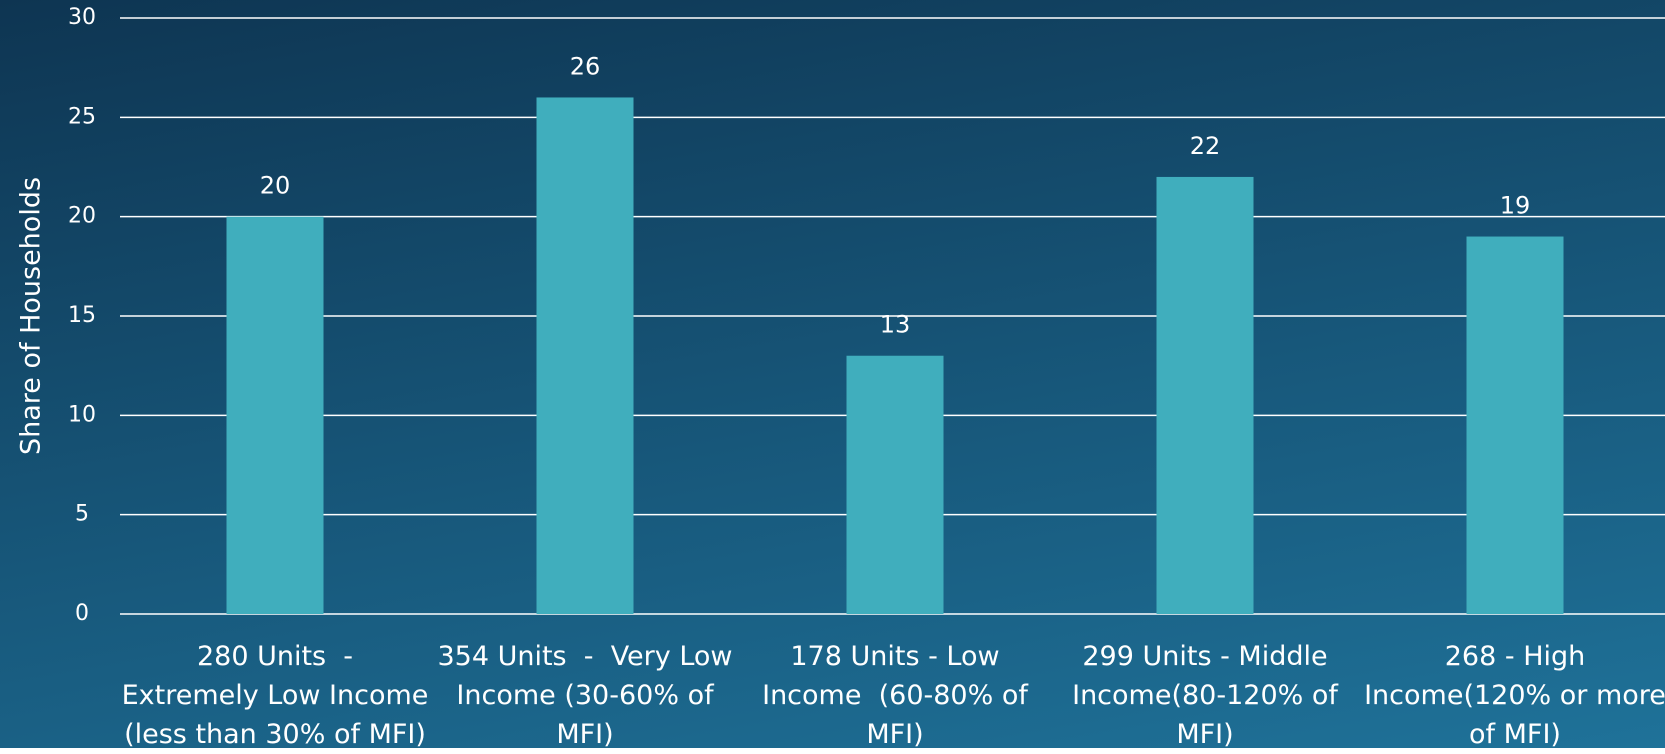  Describe the element at coordinates (82, 216) in the screenshot. I see `y-tick-label: 20` at that location.